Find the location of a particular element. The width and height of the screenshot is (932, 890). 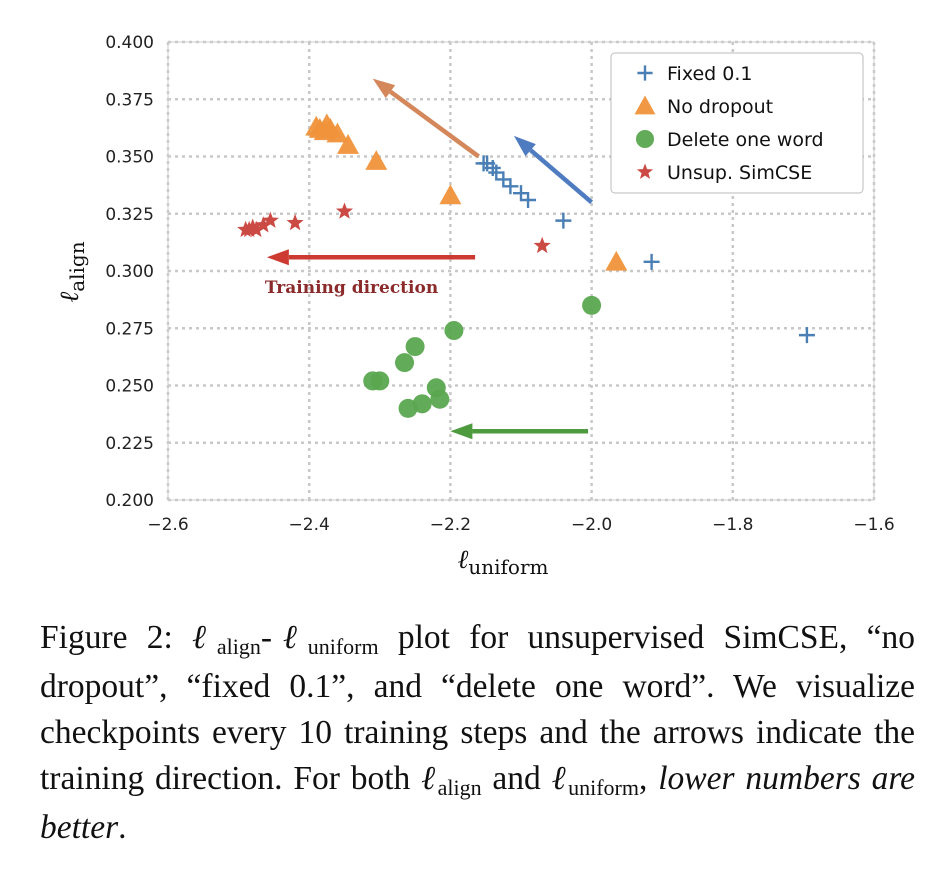

annotation-label: Training direction is located at coordinates (351, 288).